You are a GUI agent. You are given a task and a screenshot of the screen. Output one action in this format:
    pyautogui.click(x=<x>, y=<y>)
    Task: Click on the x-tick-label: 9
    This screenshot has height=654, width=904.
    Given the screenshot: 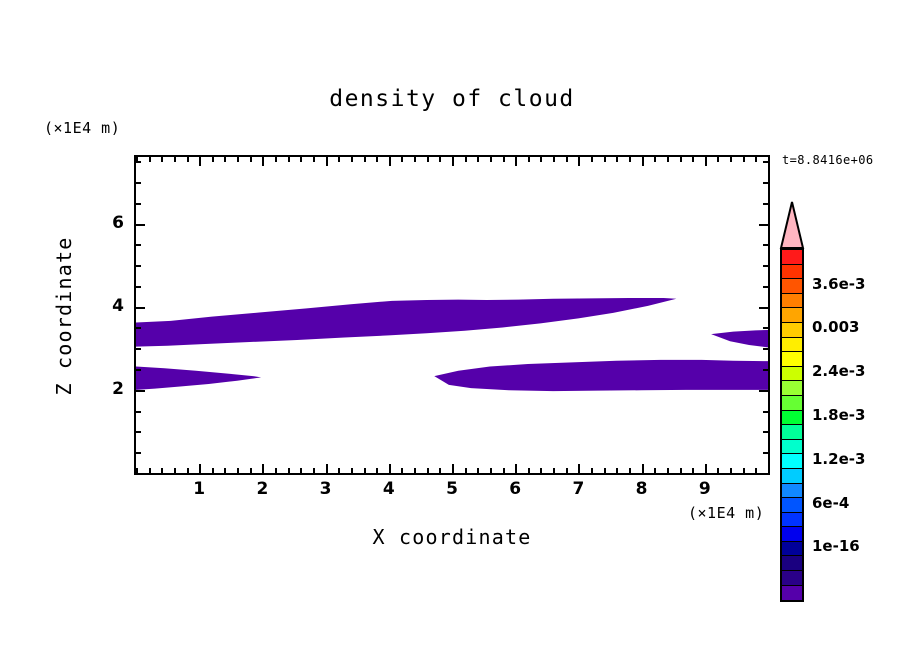 What is the action you would take?
    pyautogui.click(x=704, y=489)
    